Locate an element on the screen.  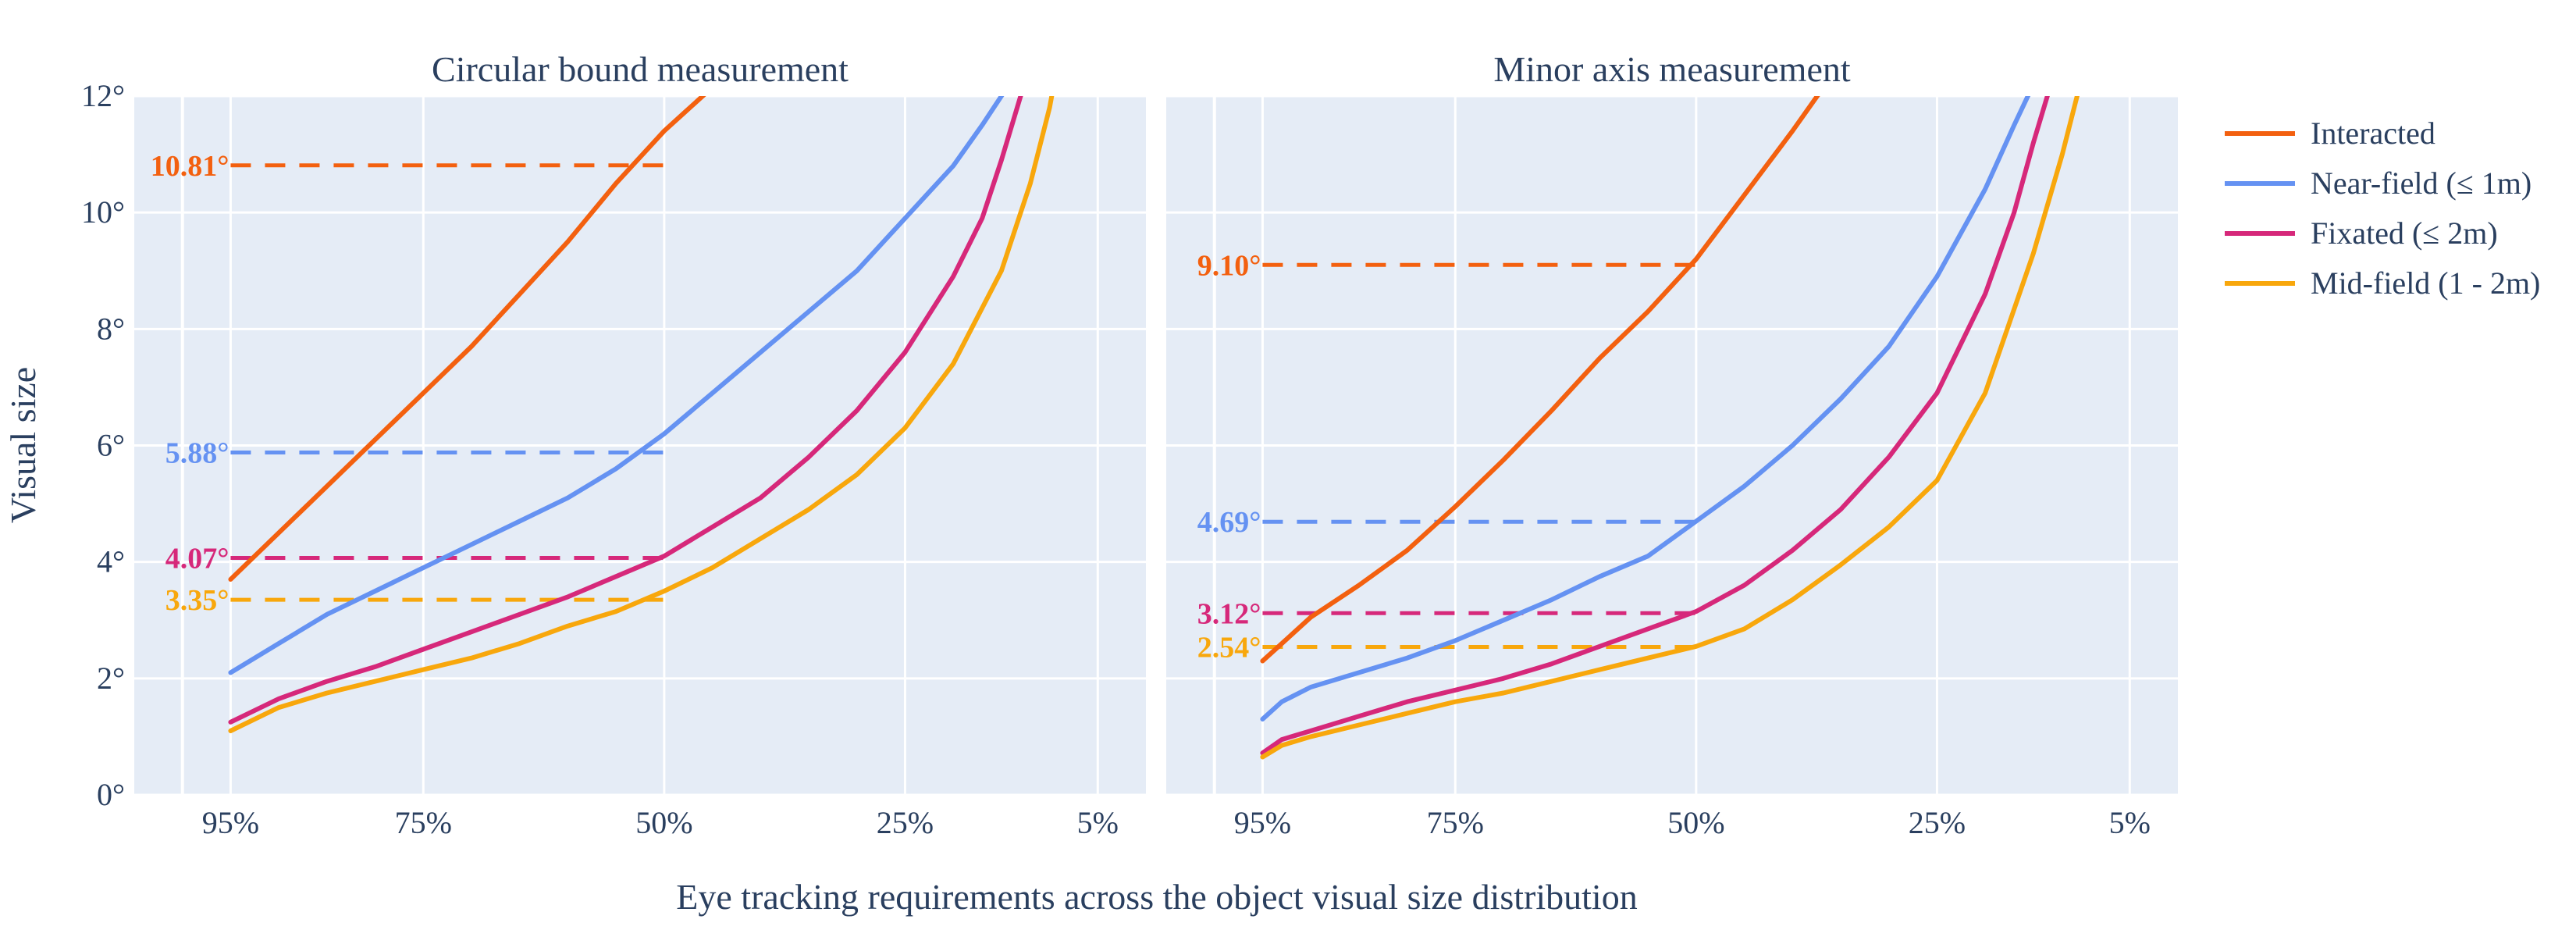
subplot-title: Circular bound measurement is located at coordinates (640, 69).